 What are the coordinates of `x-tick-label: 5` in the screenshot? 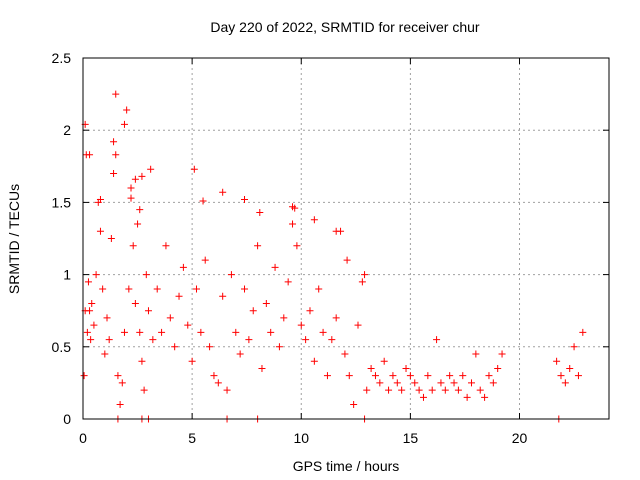 It's located at (192, 438).